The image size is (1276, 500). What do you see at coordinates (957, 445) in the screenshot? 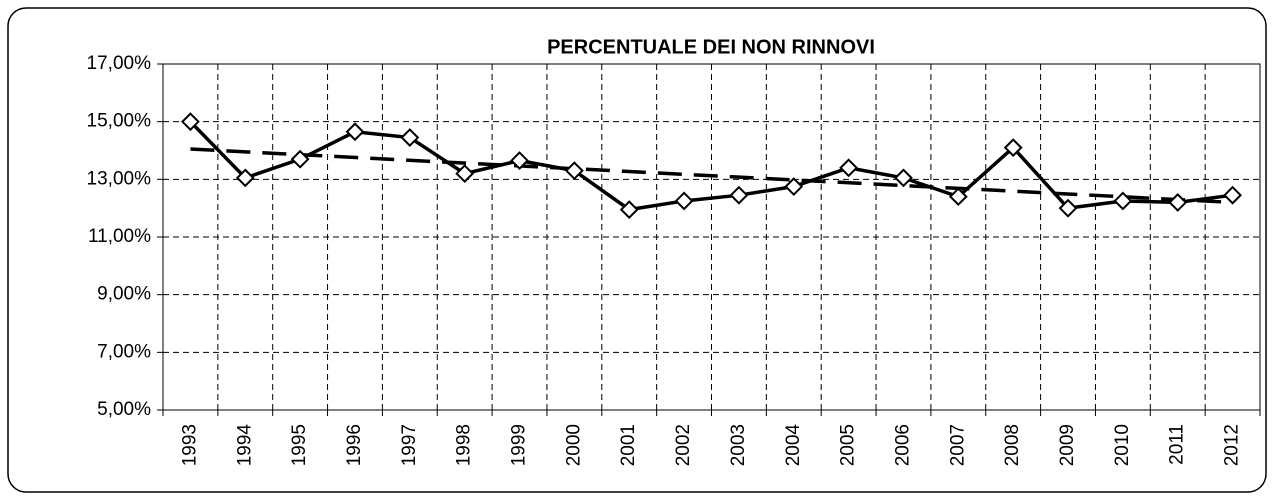
I see `x-tick-label: 2007` at bounding box center [957, 445].